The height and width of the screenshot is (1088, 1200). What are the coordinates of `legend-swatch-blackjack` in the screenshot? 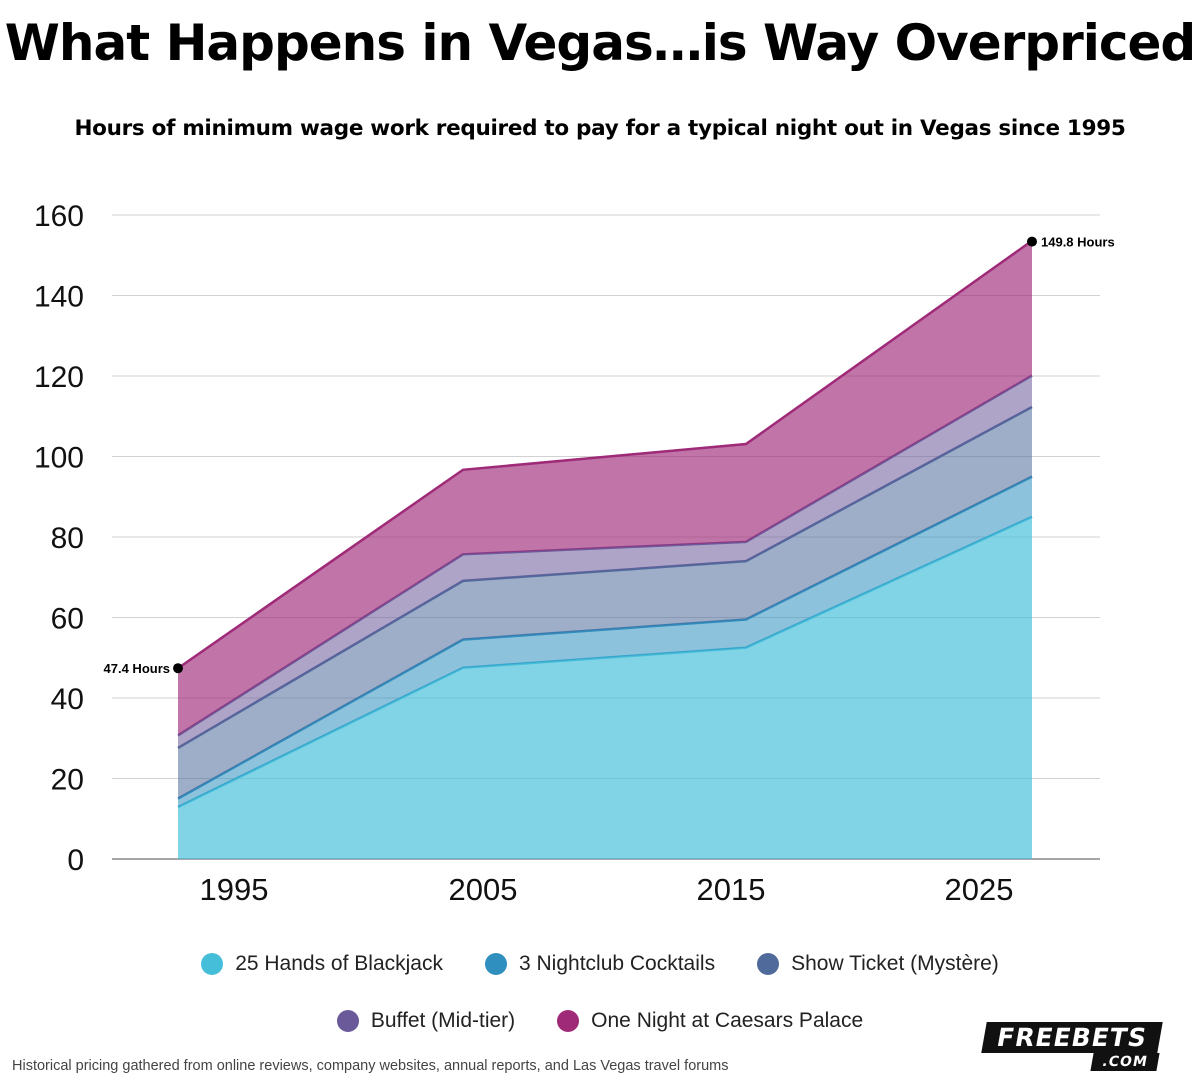 It's located at (212, 964).